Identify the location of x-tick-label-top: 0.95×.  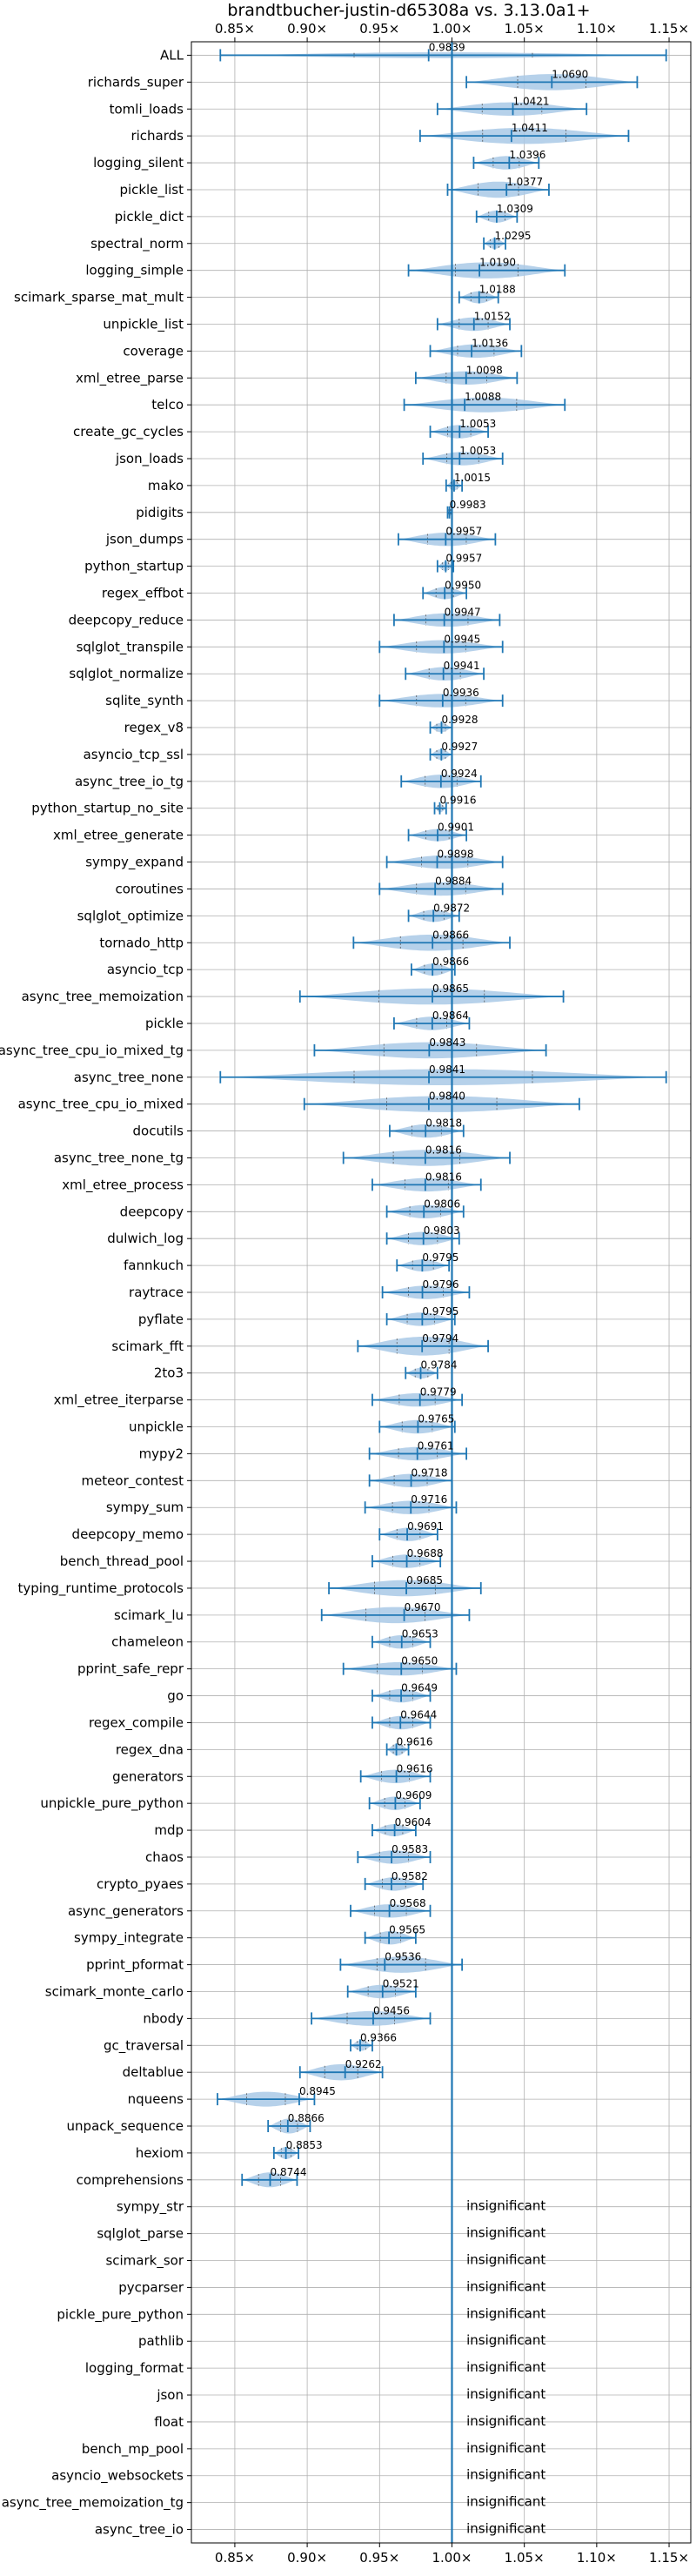
(379, 29).